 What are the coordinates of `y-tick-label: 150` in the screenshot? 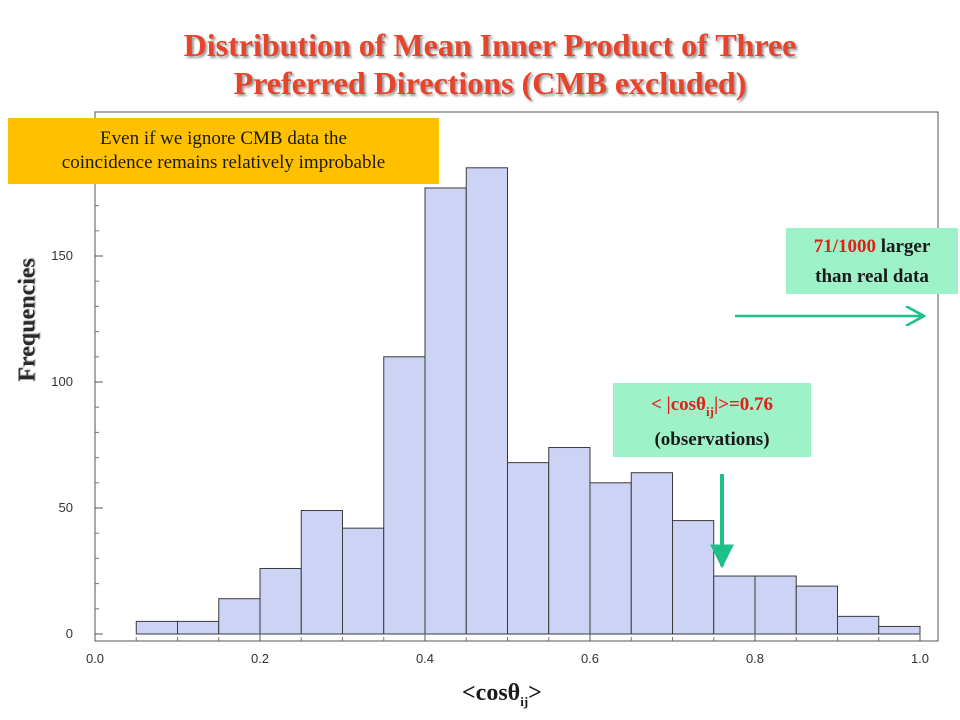 It's located at (62, 255).